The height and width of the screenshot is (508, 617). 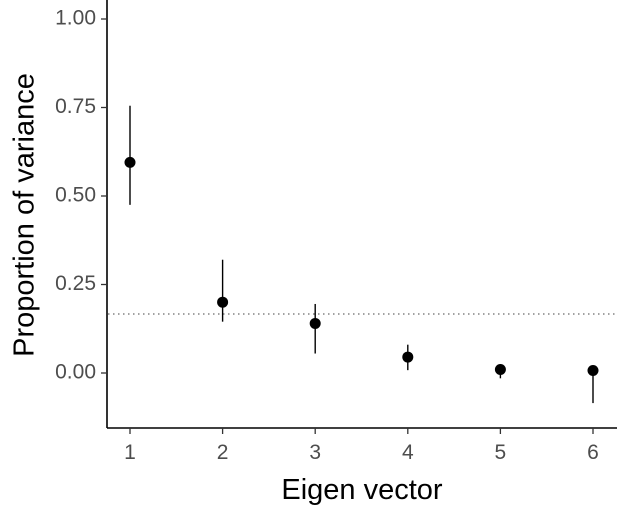 I want to click on x-axis-title: Eigen vector, so click(x=362, y=490).